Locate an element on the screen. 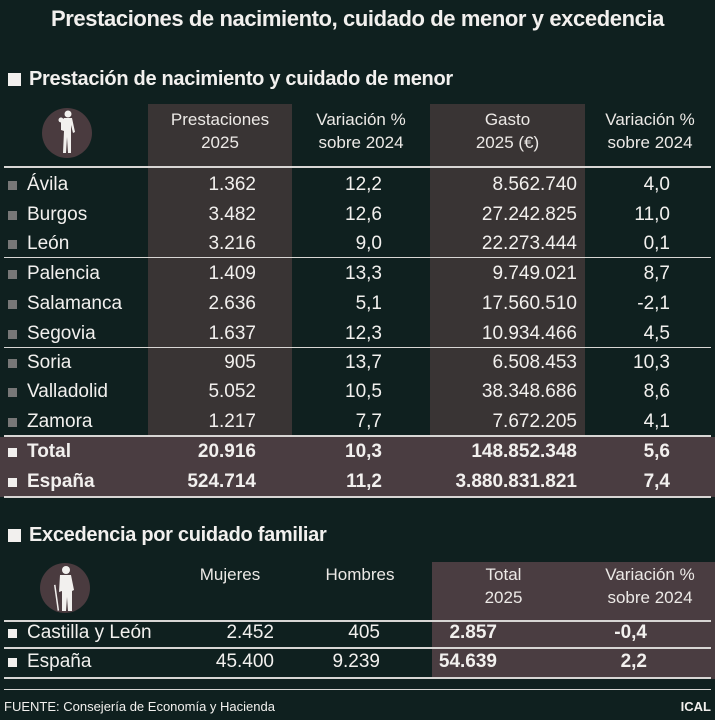  cell-var2: 5,6 is located at coordinates (656, 451).